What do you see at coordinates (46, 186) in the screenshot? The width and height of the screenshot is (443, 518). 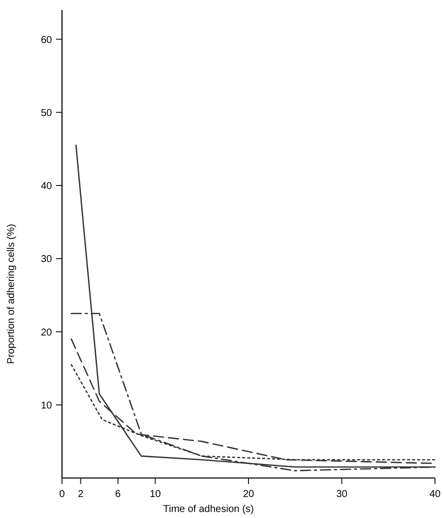 I see `y-tick-label: 40` at bounding box center [46, 186].